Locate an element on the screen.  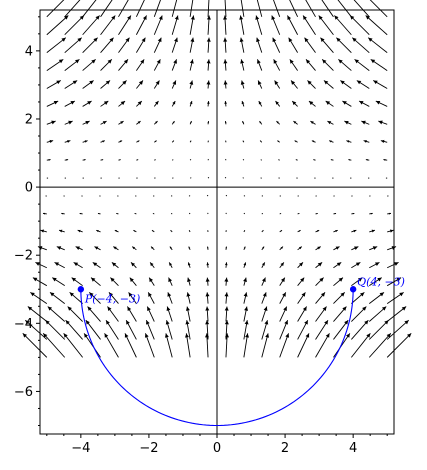
y-tick-label: 4 is located at coordinates (29, 51).